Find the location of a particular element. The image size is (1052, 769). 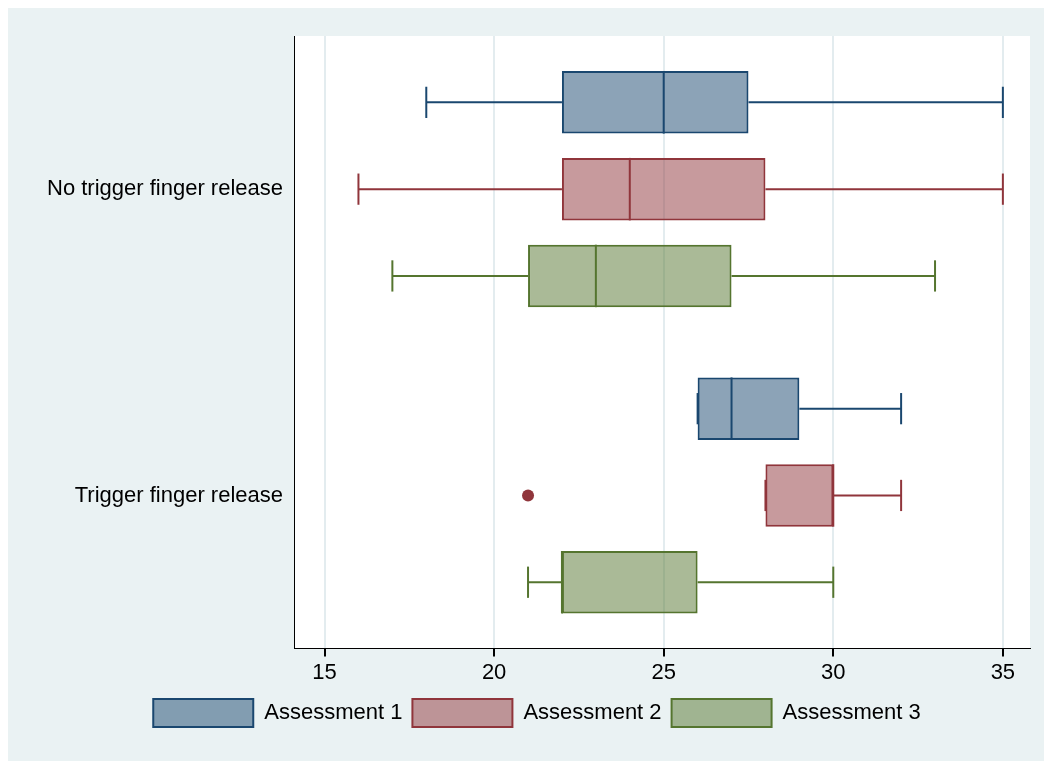

y-tick-label: Trigger finger release is located at coordinates (179, 494).